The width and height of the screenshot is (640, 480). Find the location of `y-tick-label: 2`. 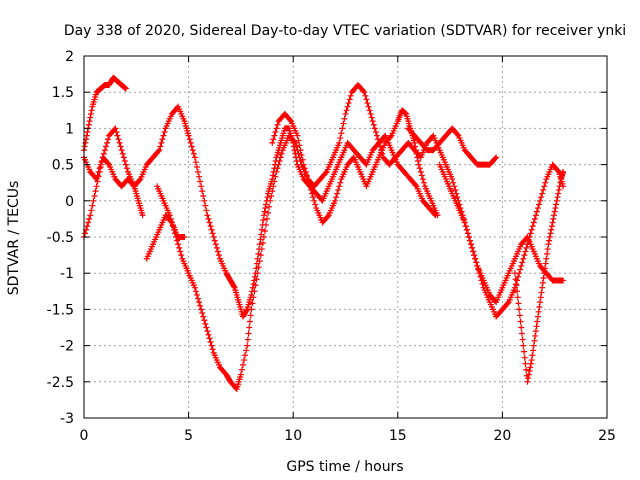

y-tick-label: 2 is located at coordinates (69, 57).